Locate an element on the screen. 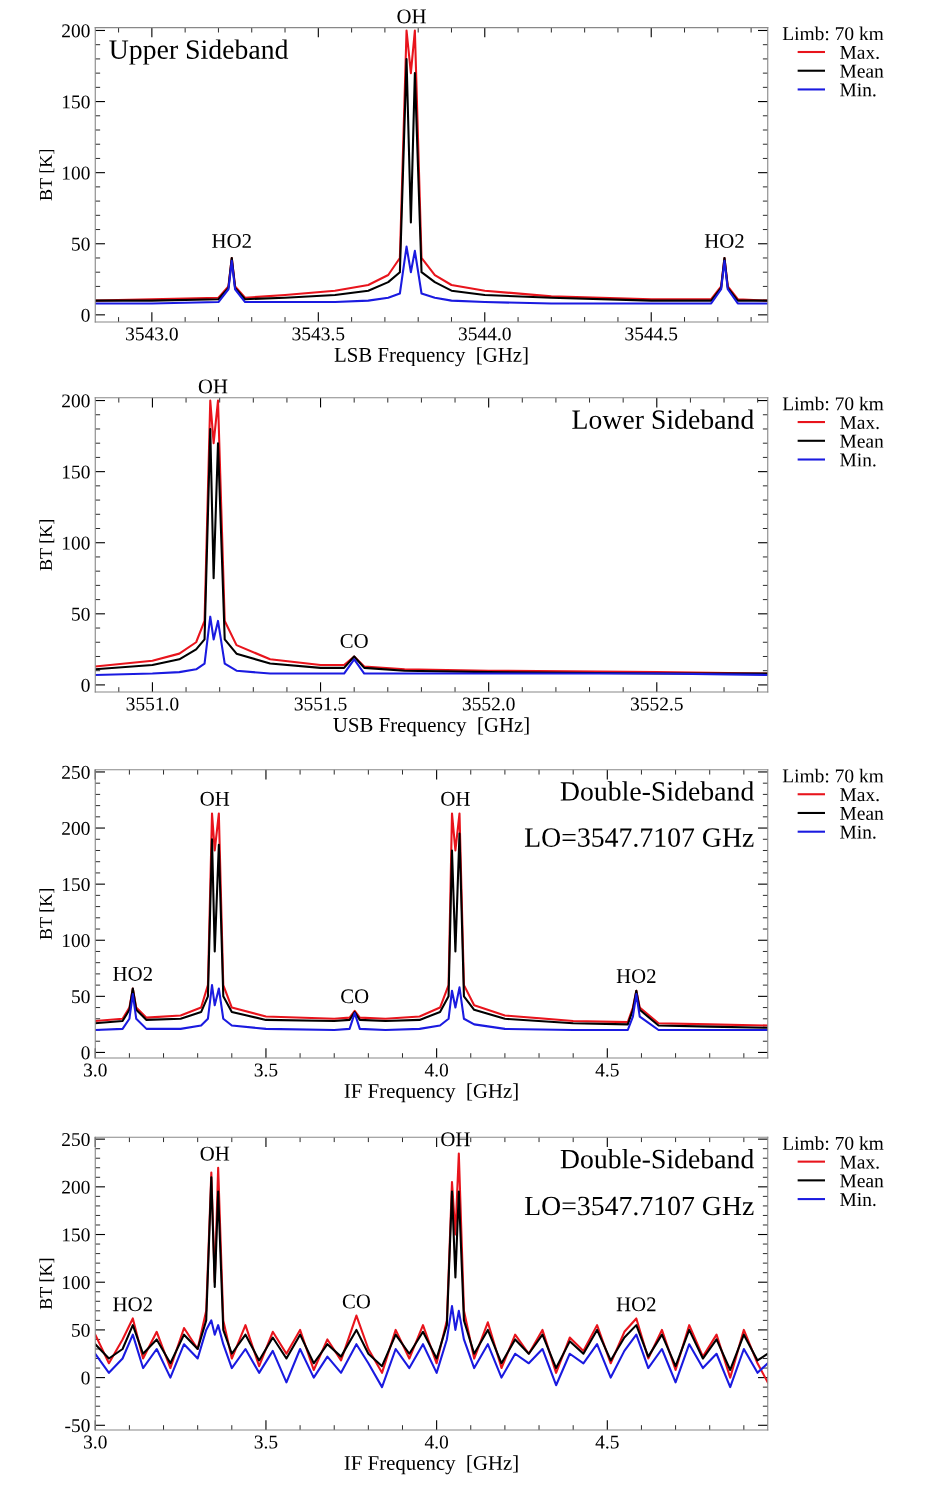 This screenshot has height=1494, width=934. chart-title: Upper Sideband is located at coordinates (199, 52).